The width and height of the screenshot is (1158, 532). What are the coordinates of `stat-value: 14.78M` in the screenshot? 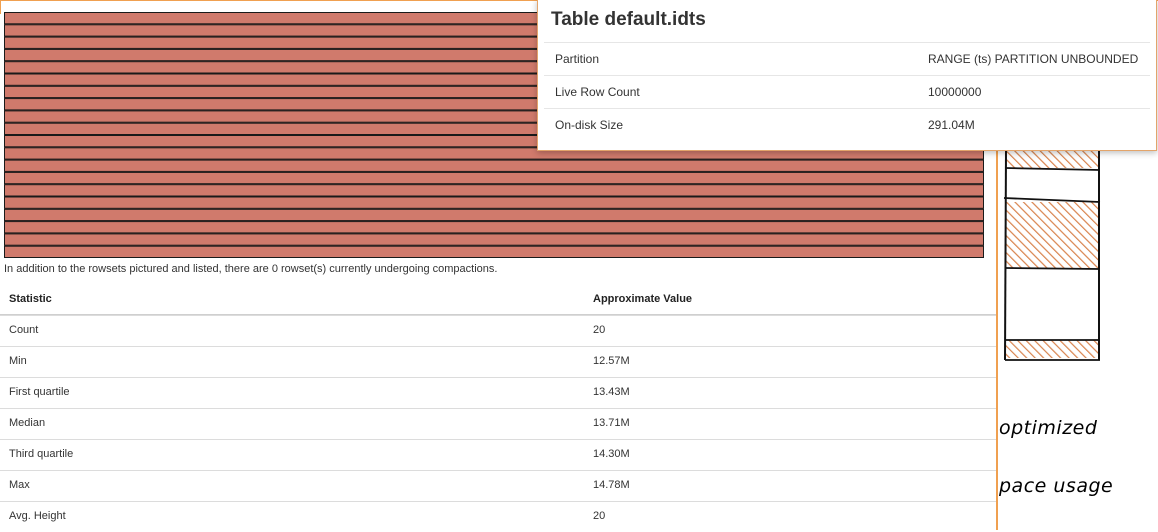 It's located at (611, 485).